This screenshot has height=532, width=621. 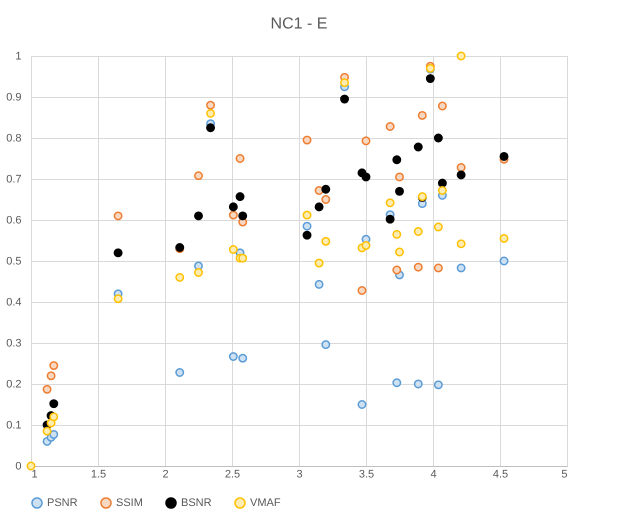 What do you see at coordinates (62, 503) in the screenshot?
I see `legend-label: PSNR` at bounding box center [62, 503].